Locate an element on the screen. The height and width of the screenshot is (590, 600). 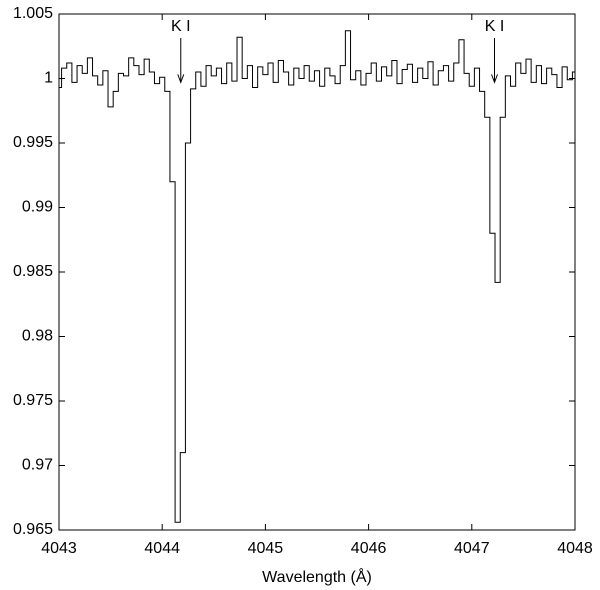
y-tick-label: 0.98 is located at coordinates (37, 336).